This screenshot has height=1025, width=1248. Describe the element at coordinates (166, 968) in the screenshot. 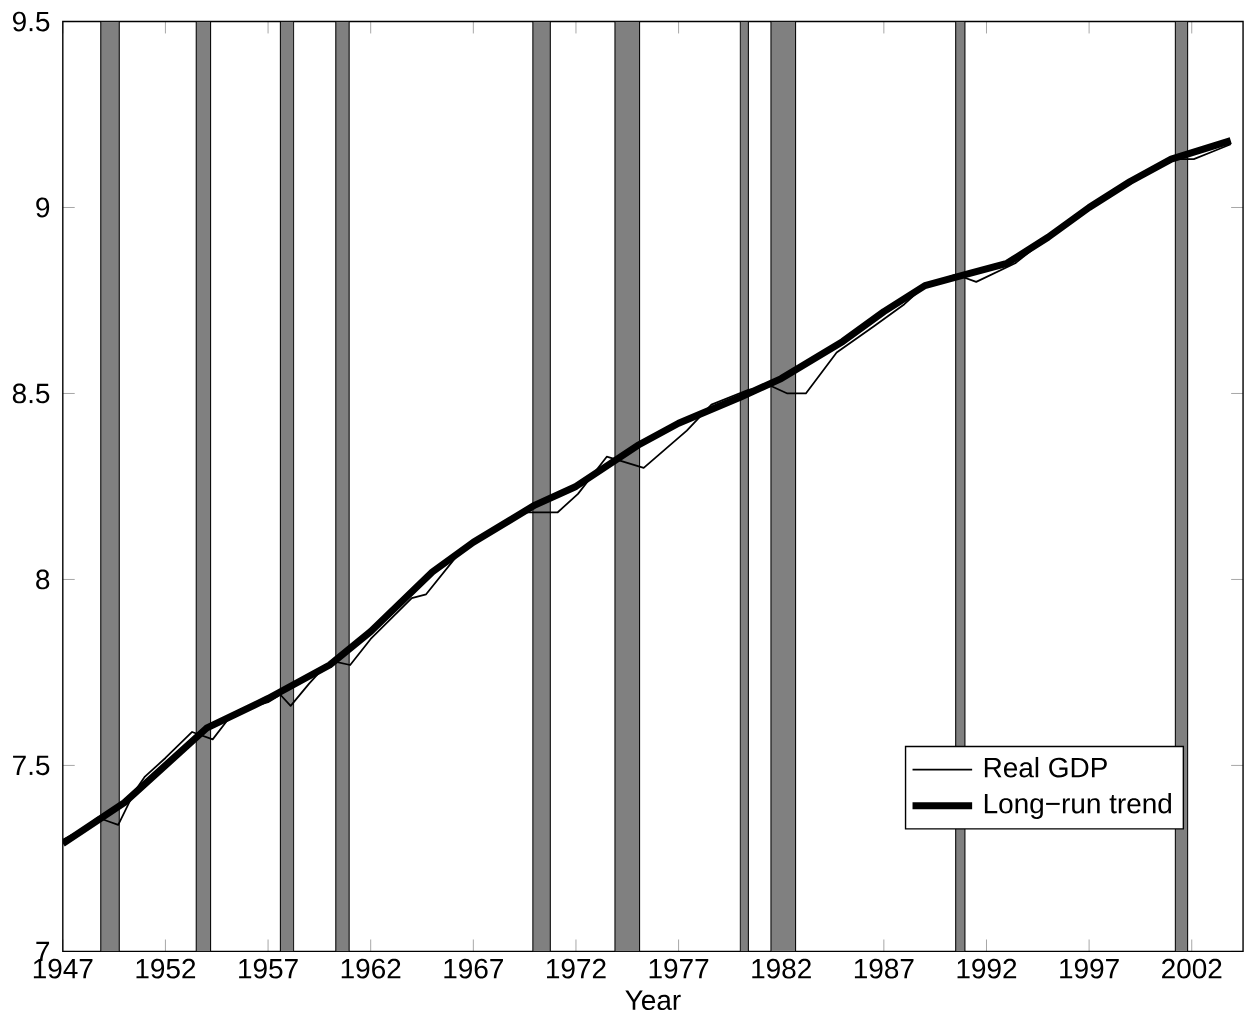

I see `x-tick-label: 1952` at that location.